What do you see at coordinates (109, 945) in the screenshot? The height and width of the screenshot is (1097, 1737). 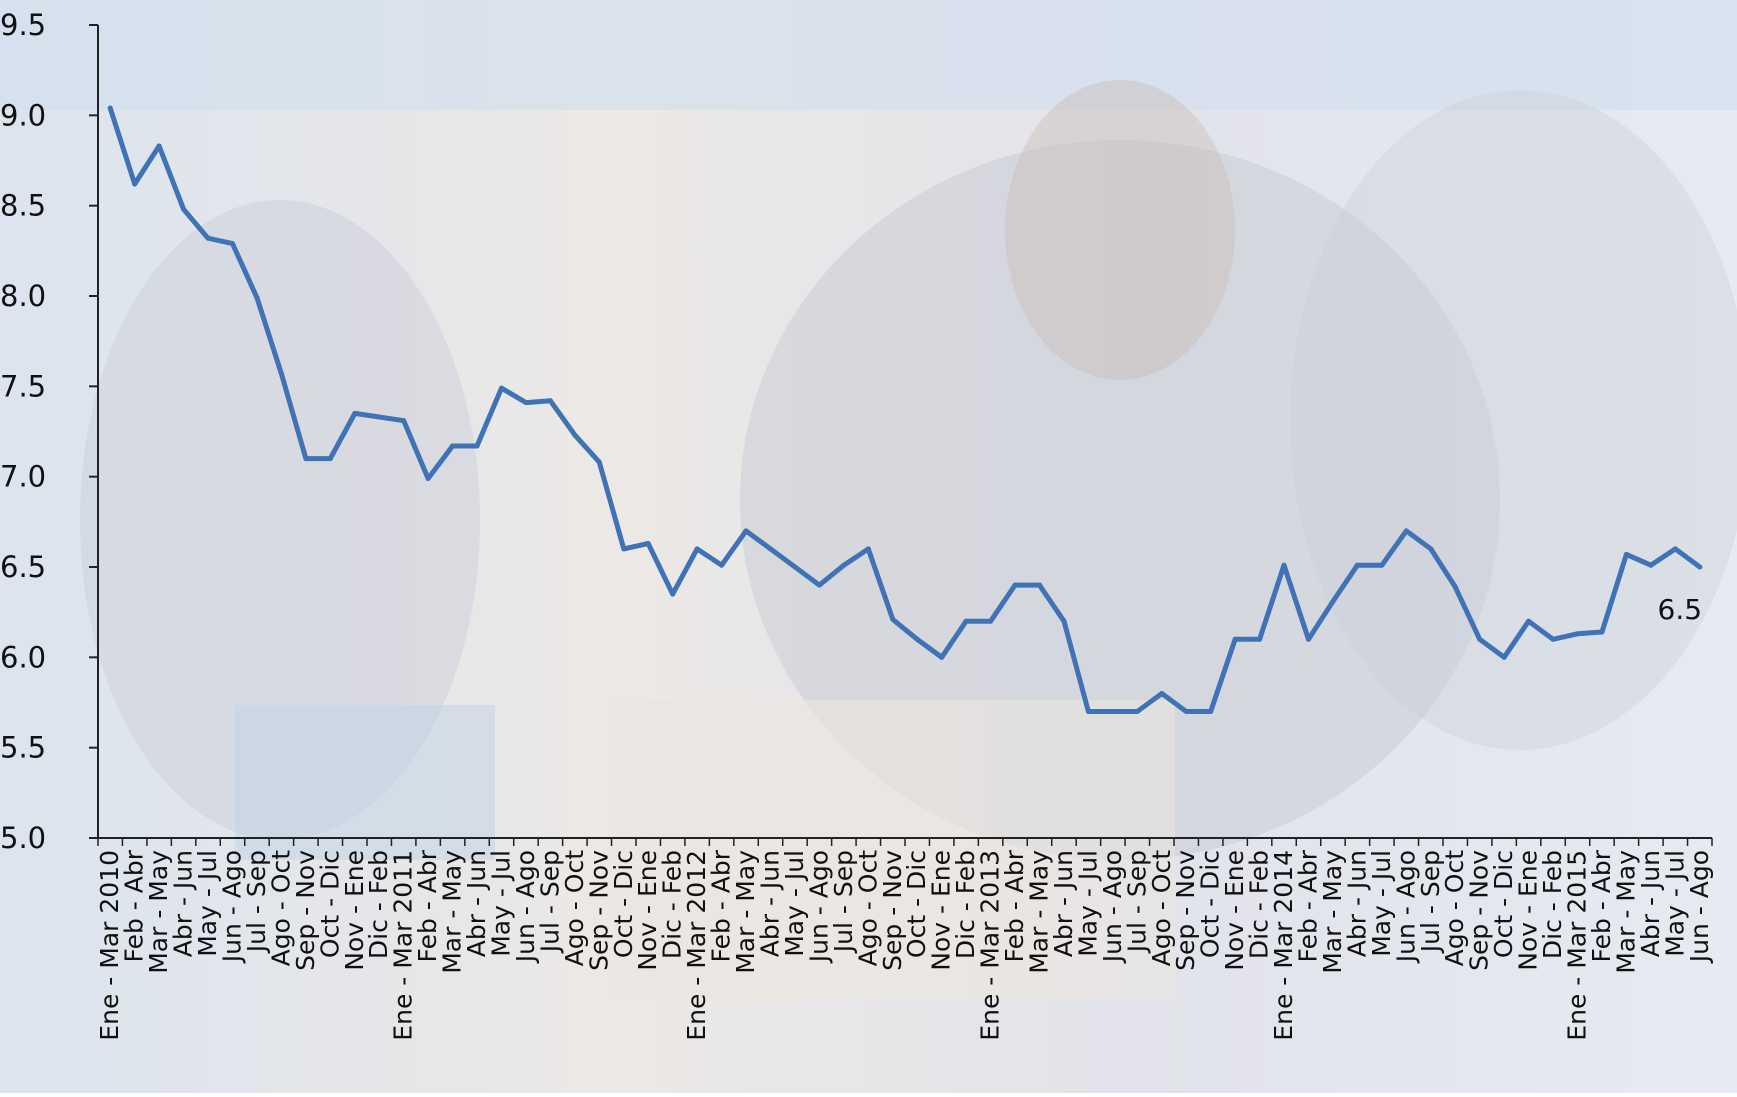 I see `x-tick-label: Ene - Mar 2010` at bounding box center [109, 945].